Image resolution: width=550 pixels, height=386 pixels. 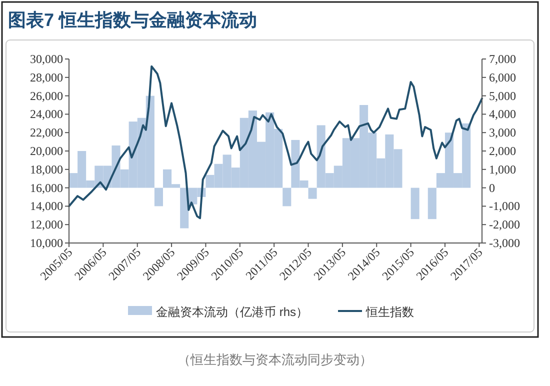 I want to click on y2-tick-label: 4,000, so click(x=502, y=114).